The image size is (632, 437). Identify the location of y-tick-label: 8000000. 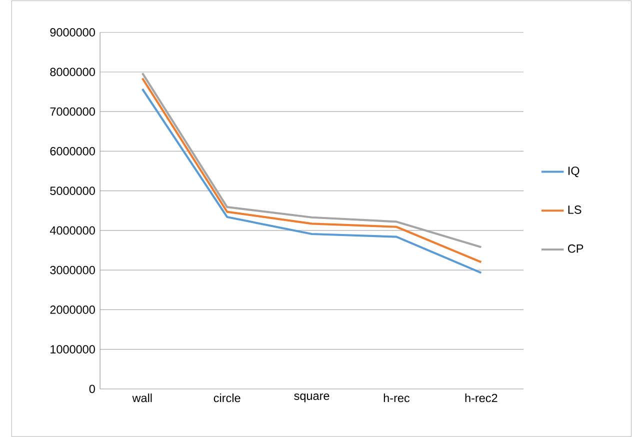
(72, 72).